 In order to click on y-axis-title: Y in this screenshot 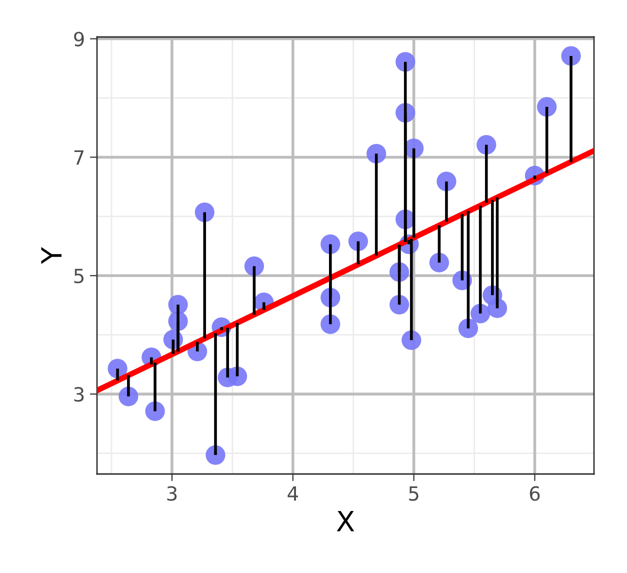, I will do `click(51, 255)`.